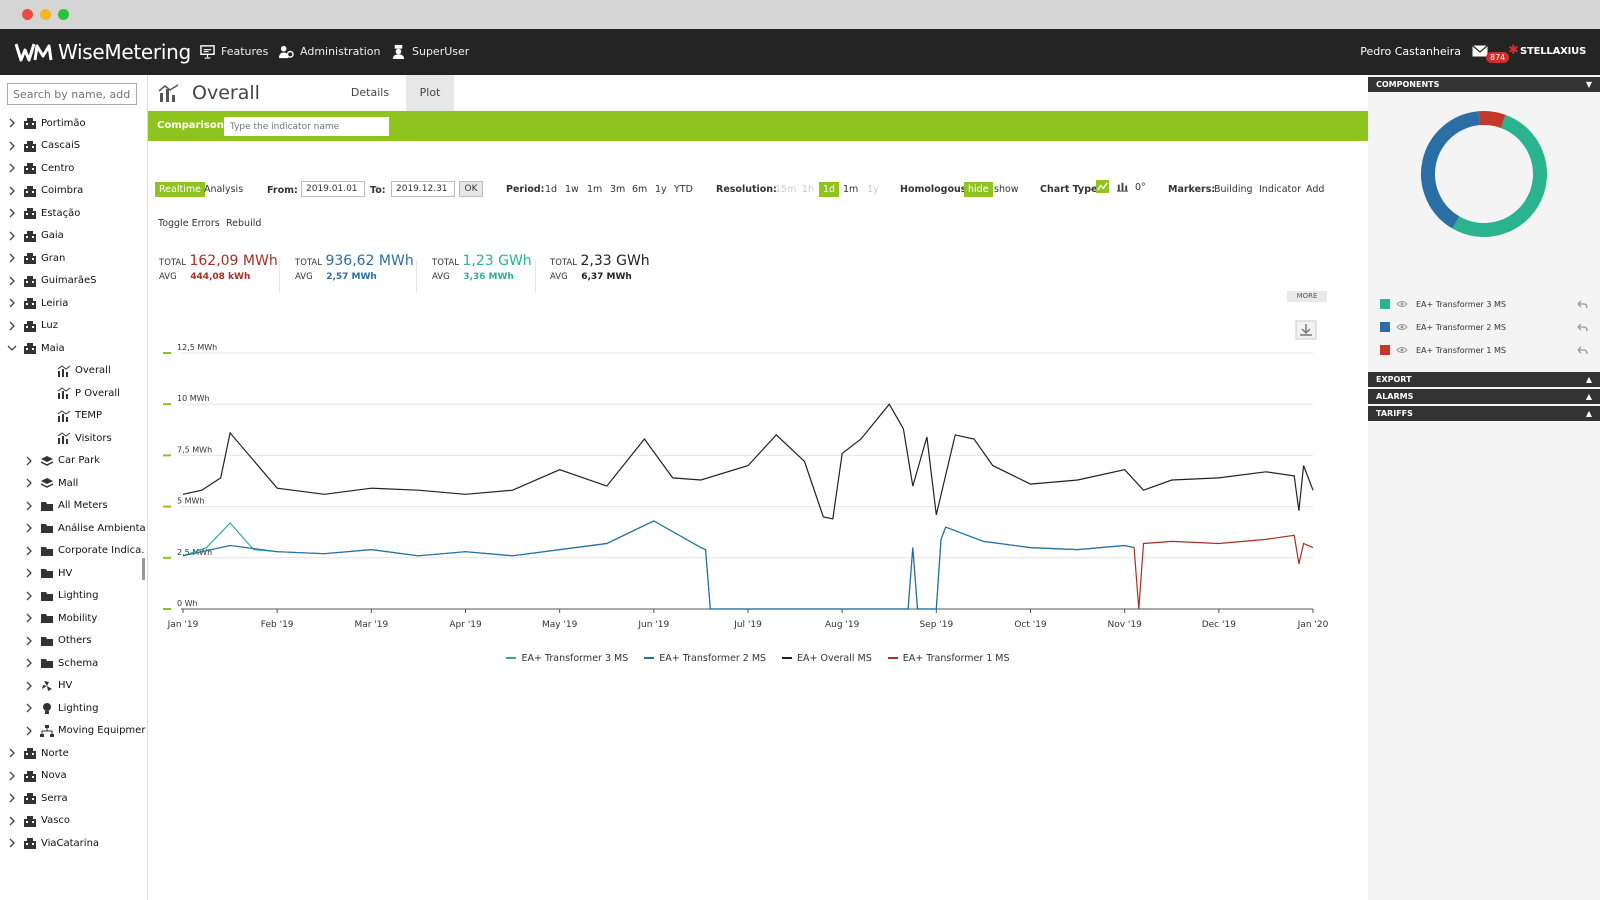 This screenshot has height=900, width=1600. What do you see at coordinates (46, 123) in the screenshot?
I see `tree-item: Portimão` at bounding box center [46, 123].